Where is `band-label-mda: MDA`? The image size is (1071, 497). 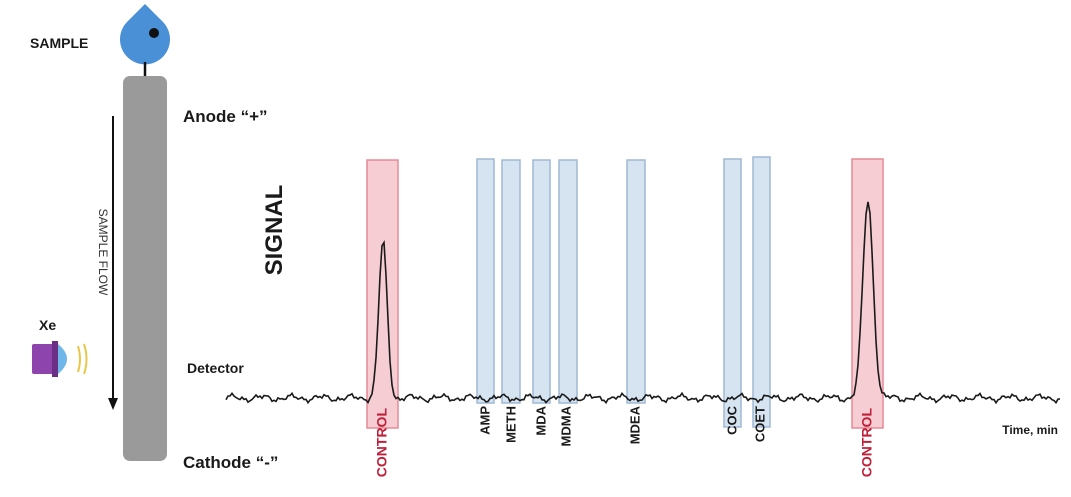 band-label-mda: MDA is located at coordinates (540, 420).